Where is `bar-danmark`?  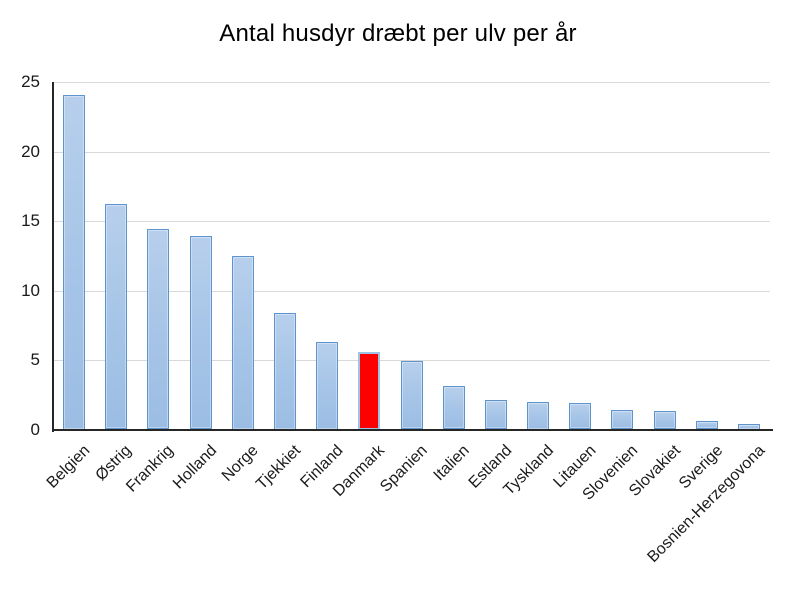 bar-danmark is located at coordinates (369, 391).